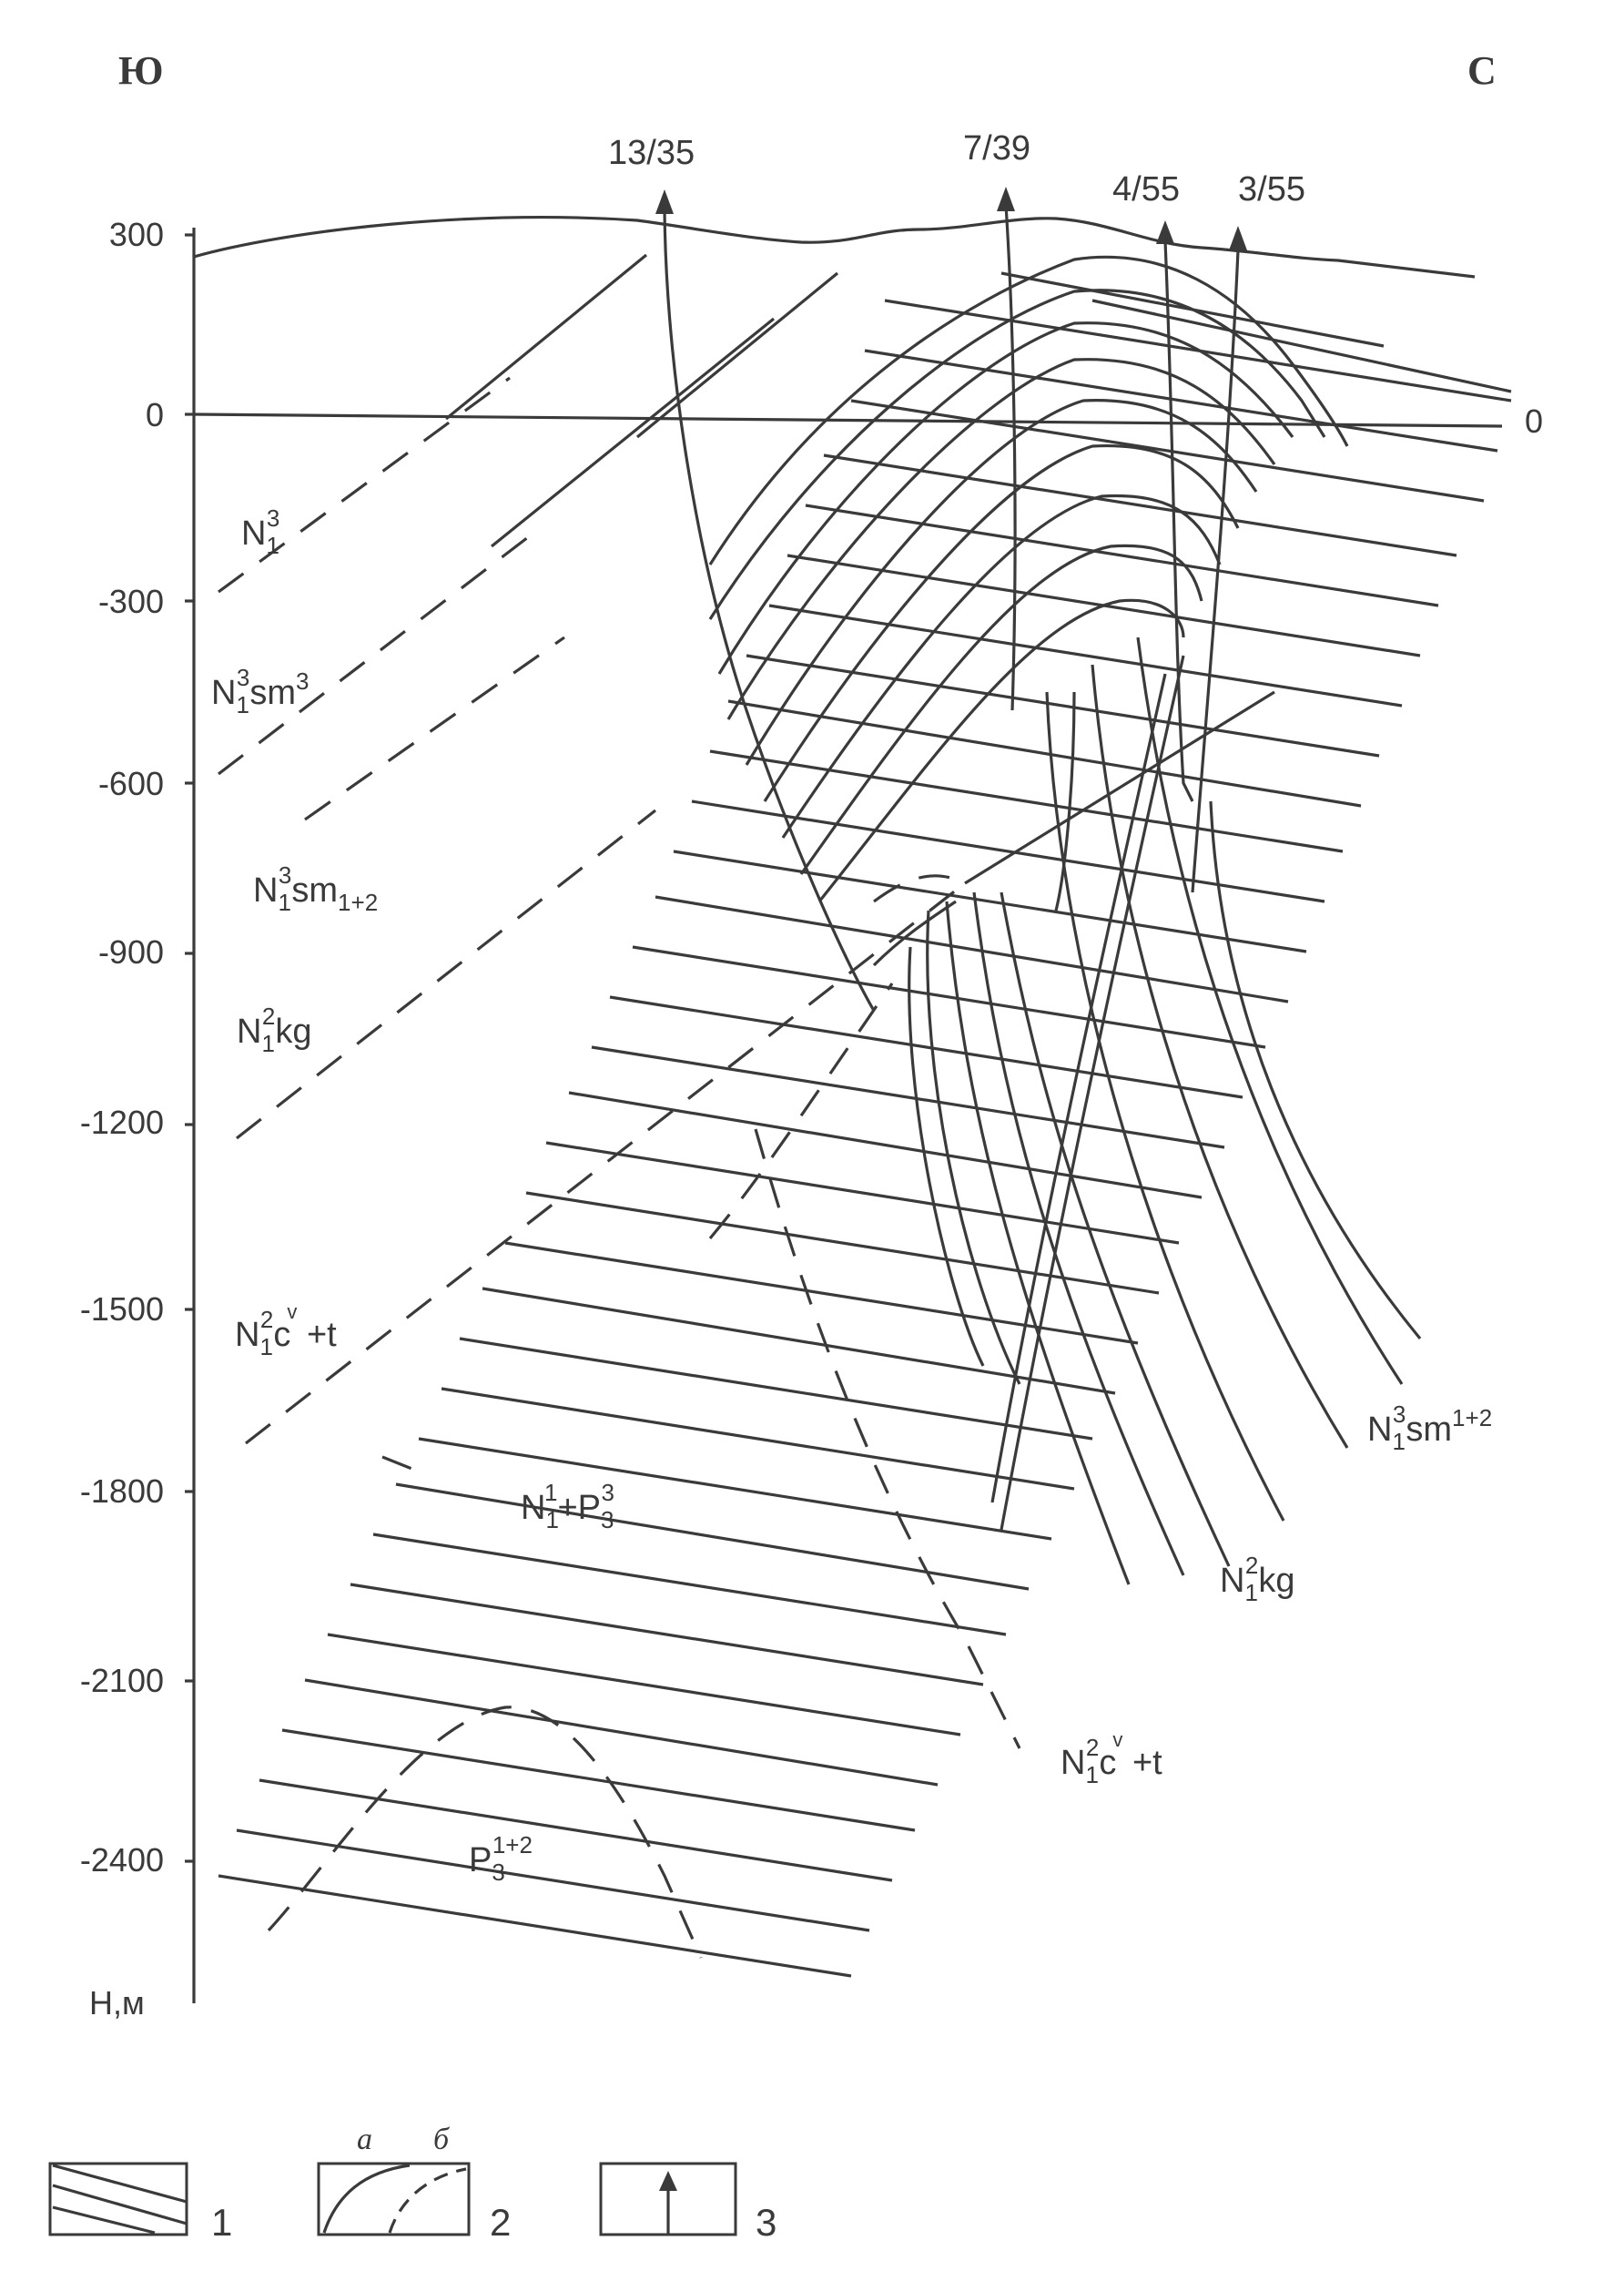  Describe the element at coordinates (260, 531) in the screenshot. I see `formation-label-n1-3: N13` at that location.